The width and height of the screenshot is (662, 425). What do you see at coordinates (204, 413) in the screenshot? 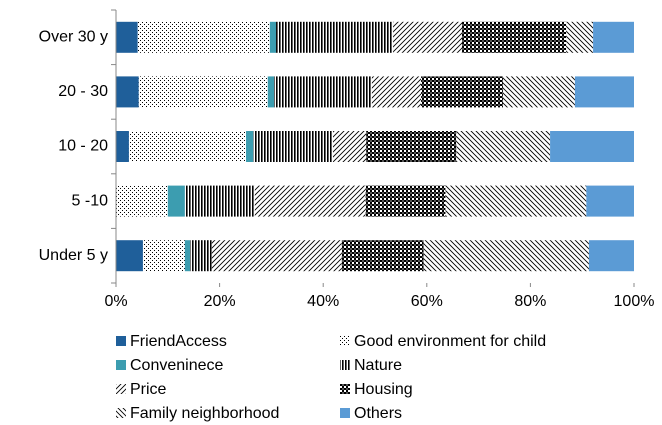
I see `legend-label: Family neighborhood` at bounding box center [204, 413].